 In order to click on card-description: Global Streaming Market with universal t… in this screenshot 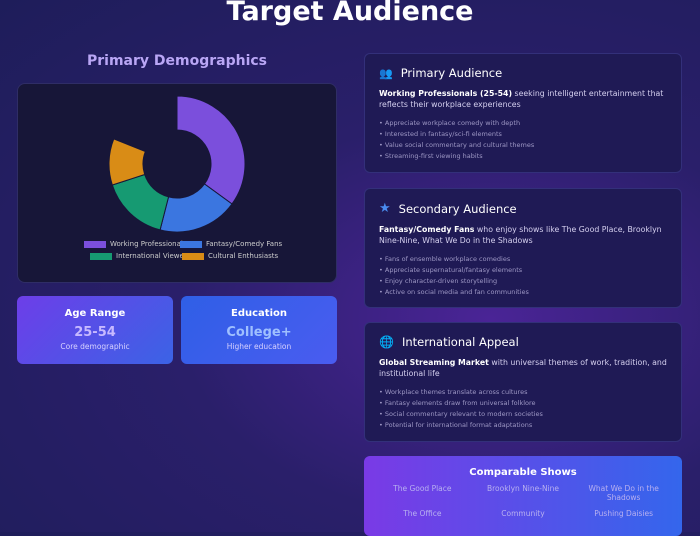, I will do `click(523, 368)`.